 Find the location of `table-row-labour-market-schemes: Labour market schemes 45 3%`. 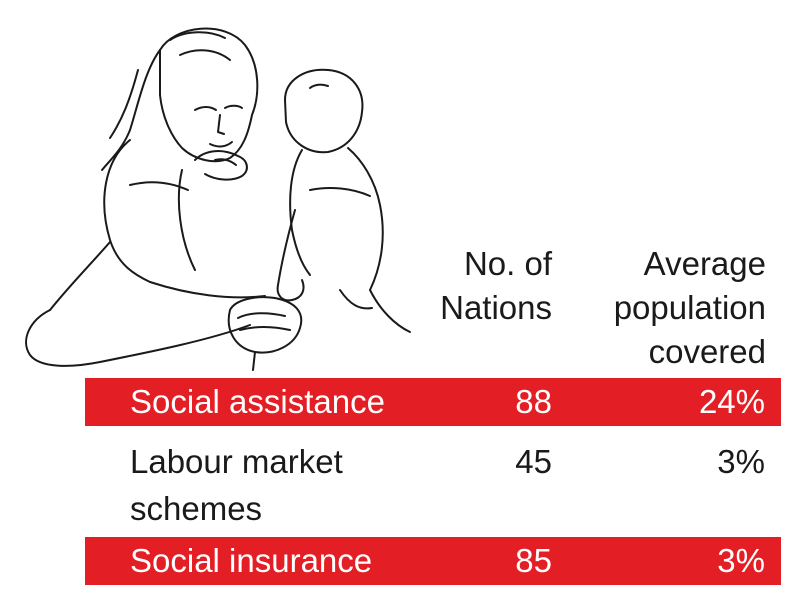

table-row-labour-market-schemes: Labour market schemes 45 3% is located at coordinates (433, 482).